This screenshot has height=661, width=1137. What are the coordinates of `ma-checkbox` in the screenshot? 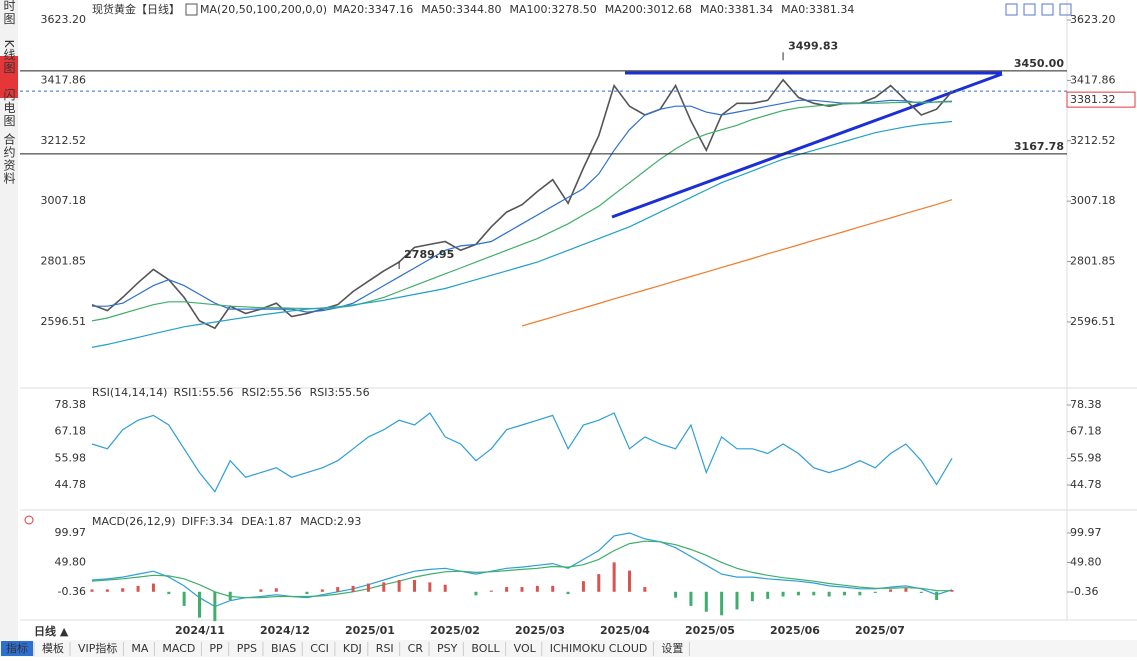 It's located at (191, 9).